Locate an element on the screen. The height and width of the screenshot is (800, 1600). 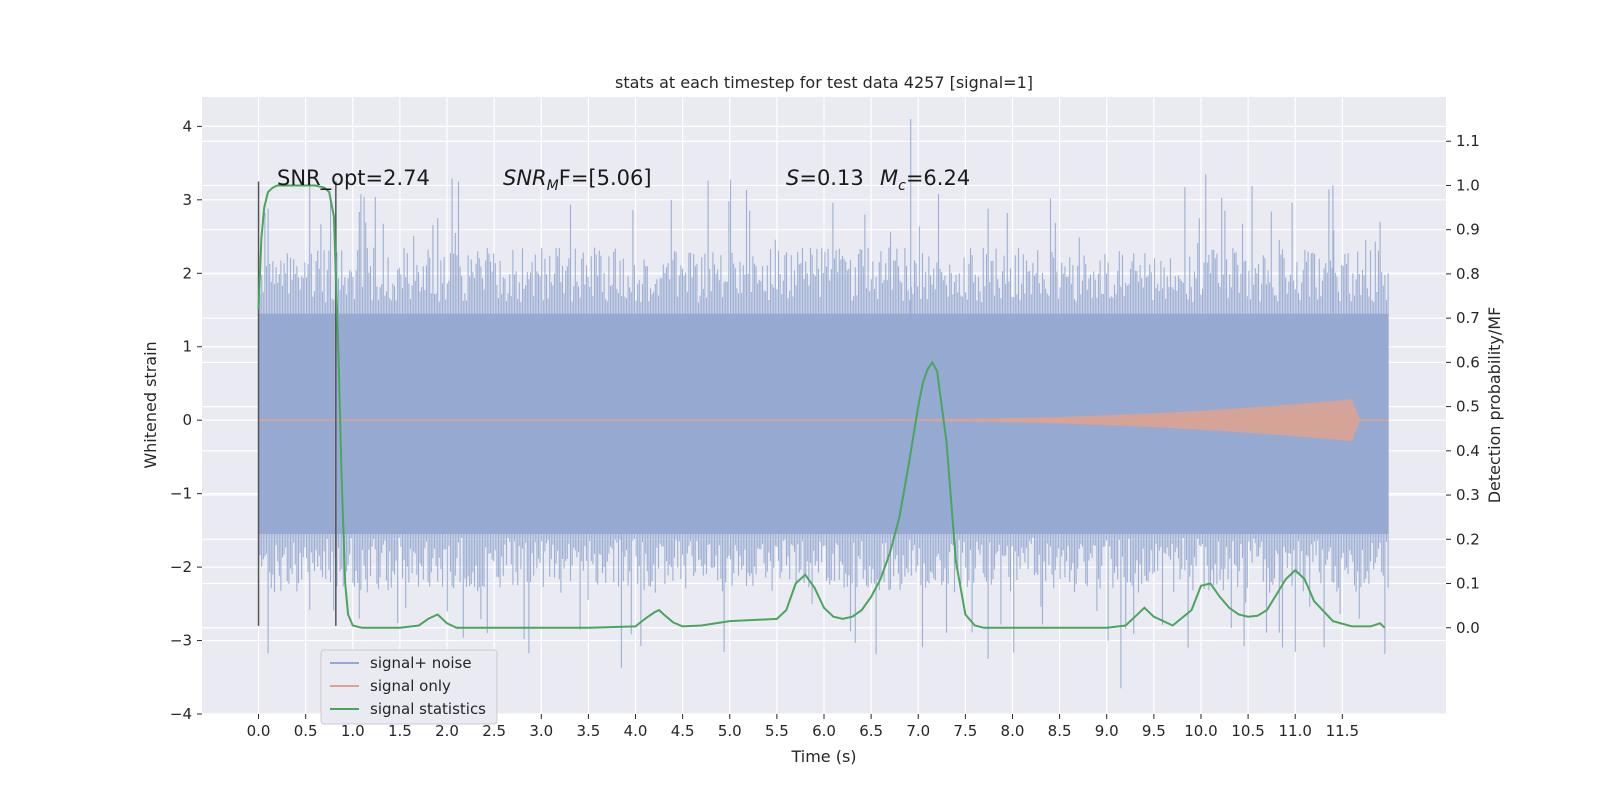
x-tick-label: 10.0 is located at coordinates (1200, 731).